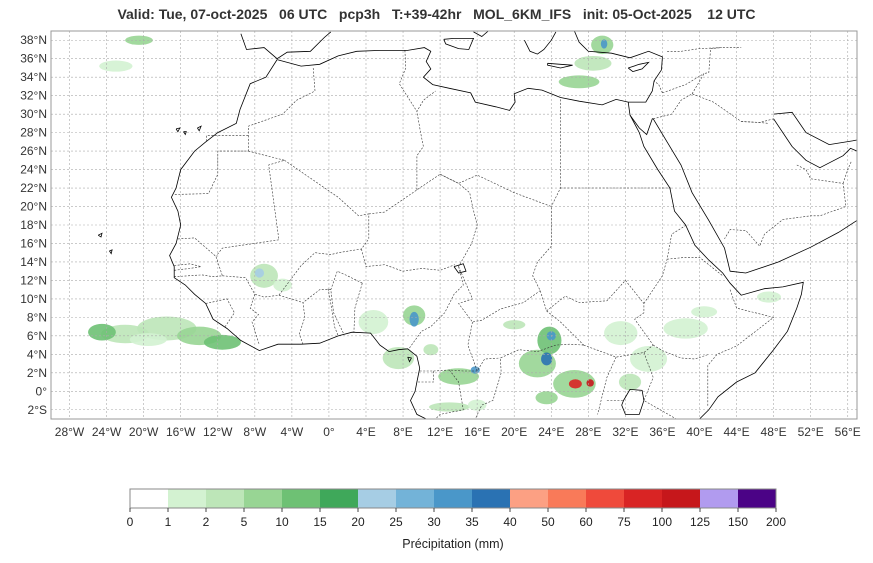 Image resolution: width=873 pixels, height=563 pixels. Describe the element at coordinates (736, 432) in the screenshot. I see `lon-tick-label: 44°E` at that location.